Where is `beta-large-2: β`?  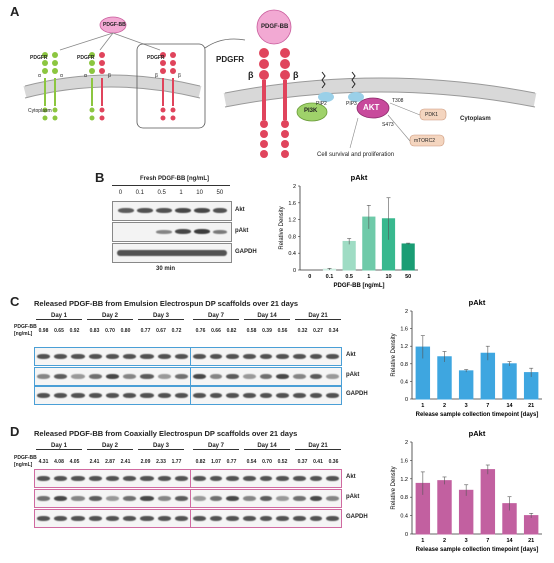
beta-large-2: β is located at coordinates (296, 75).